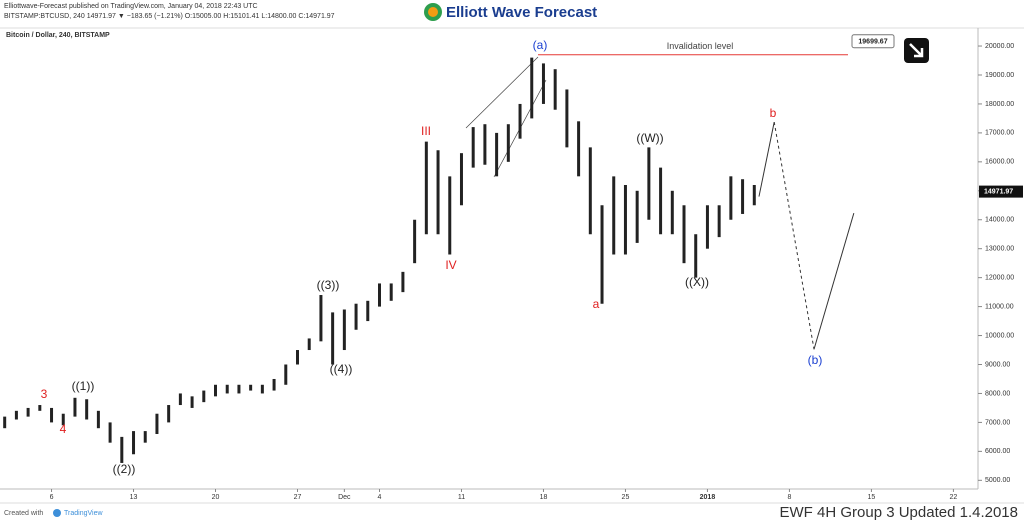 The height and width of the screenshot is (523, 1024). I want to click on y-tick-label: 14000.00, so click(999, 220).